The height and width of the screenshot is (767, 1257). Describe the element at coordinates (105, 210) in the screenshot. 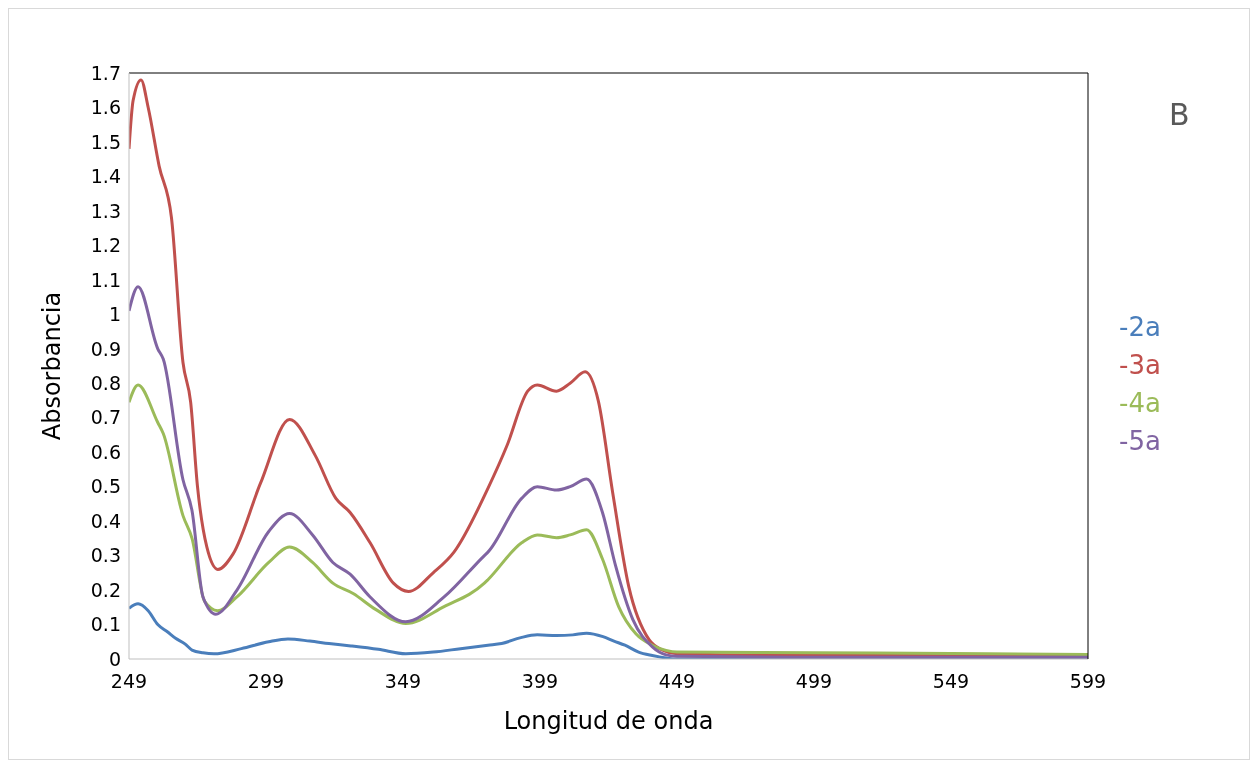

I see `y-tick-label: 1.3` at that location.